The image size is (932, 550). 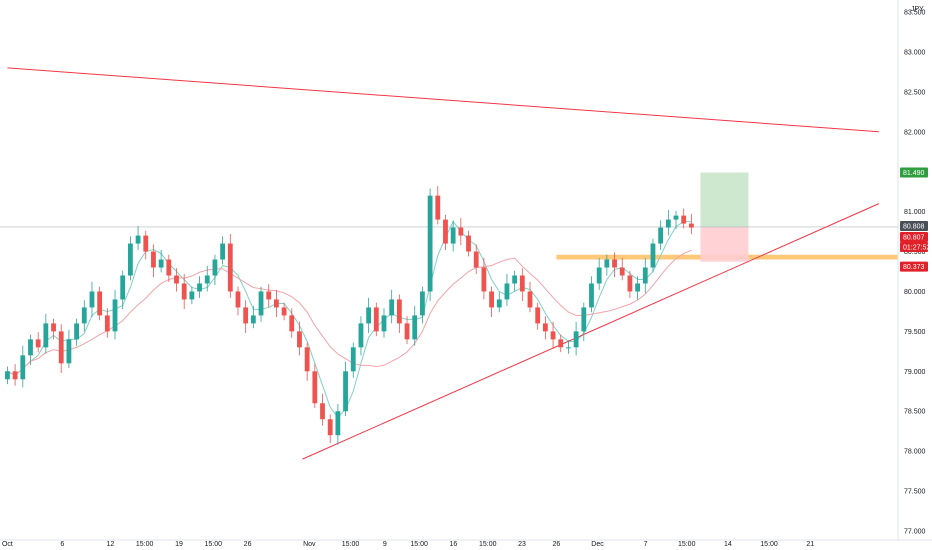 What do you see at coordinates (915, 252) in the screenshot?
I see `price-tick-label: 80.500` at bounding box center [915, 252].